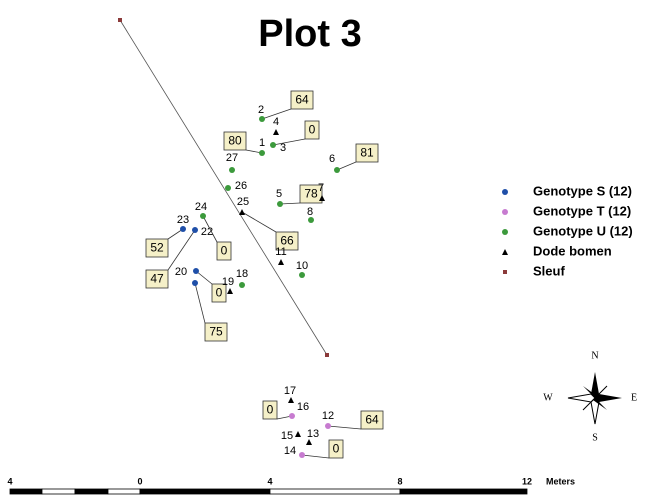  I want to click on scale-label: 8, so click(399, 481).